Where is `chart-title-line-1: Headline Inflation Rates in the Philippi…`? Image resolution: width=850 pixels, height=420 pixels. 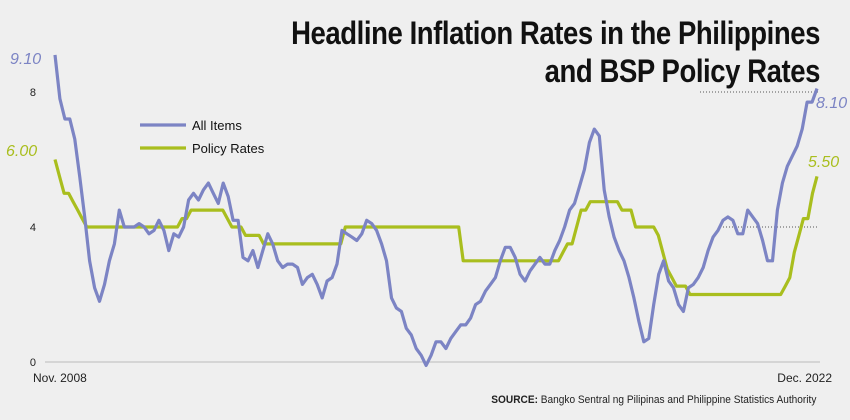 chart-title-line-1: Headline Inflation Rates in the Philippi… is located at coordinates (555, 33).